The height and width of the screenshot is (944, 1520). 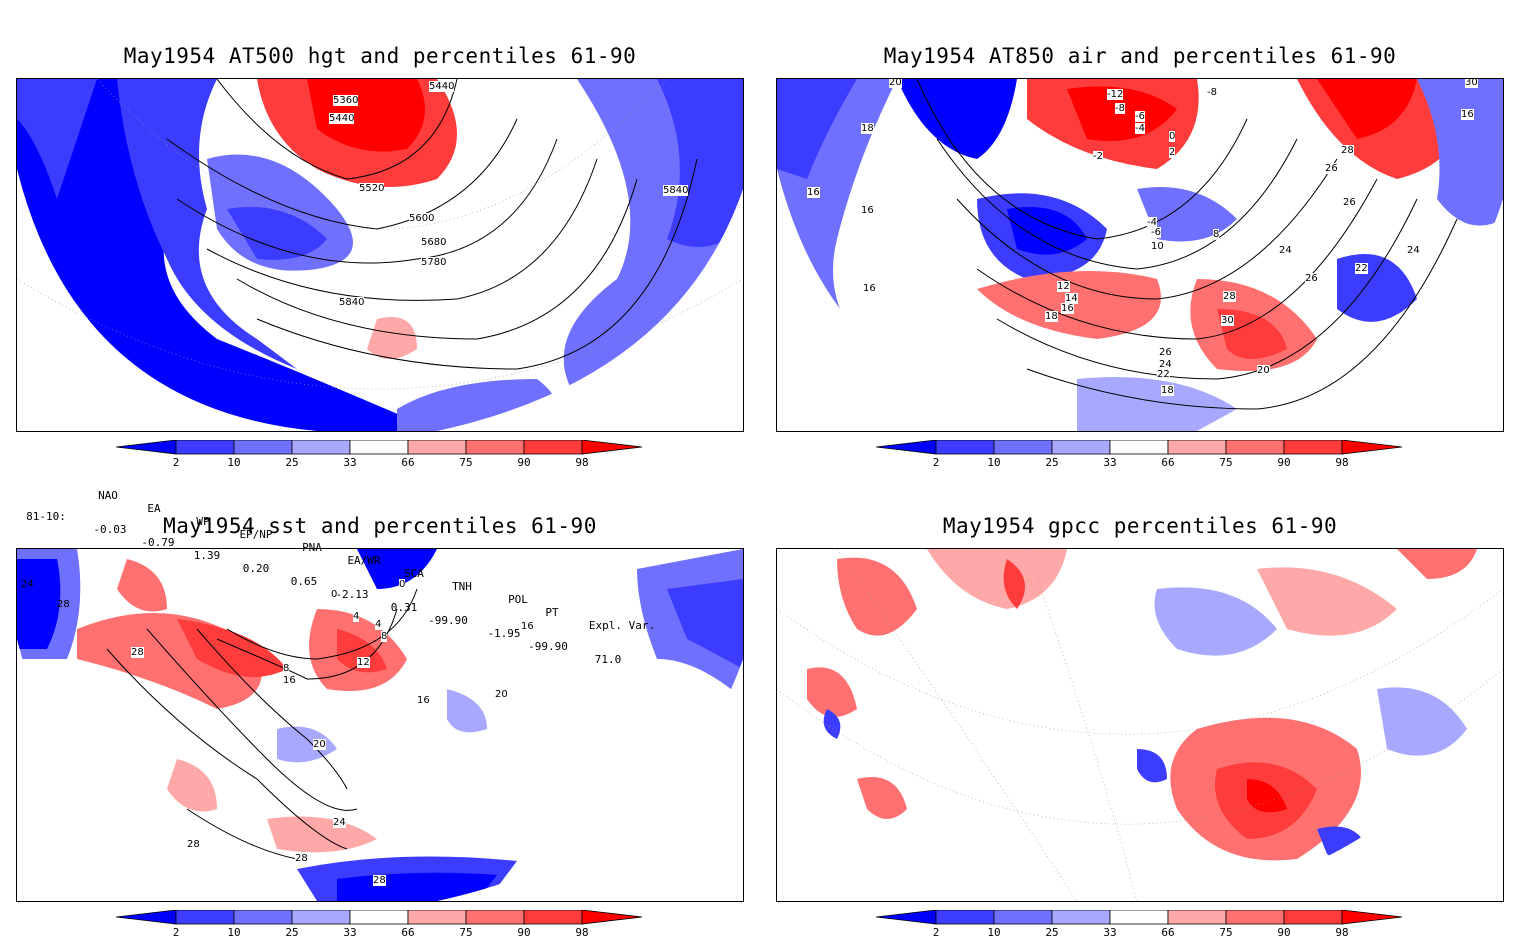 What do you see at coordinates (312, 547) in the screenshot?
I see `index-header: PNA` at bounding box center [312, 547].